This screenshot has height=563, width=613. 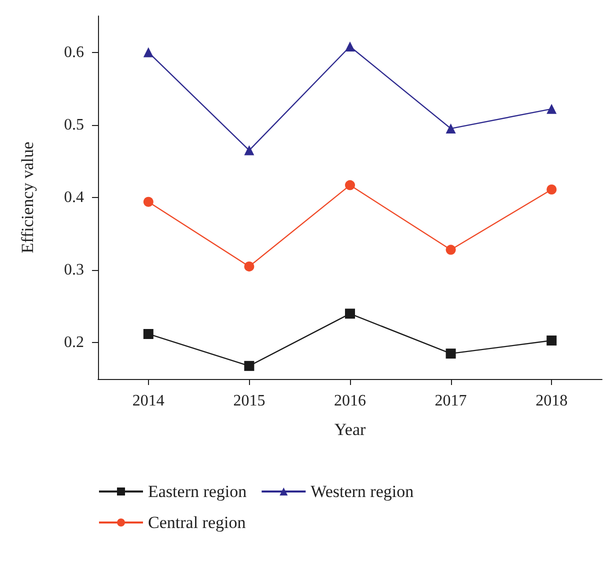 I want to click on y-tick-label: 0.5, so click(x=74, y=125).